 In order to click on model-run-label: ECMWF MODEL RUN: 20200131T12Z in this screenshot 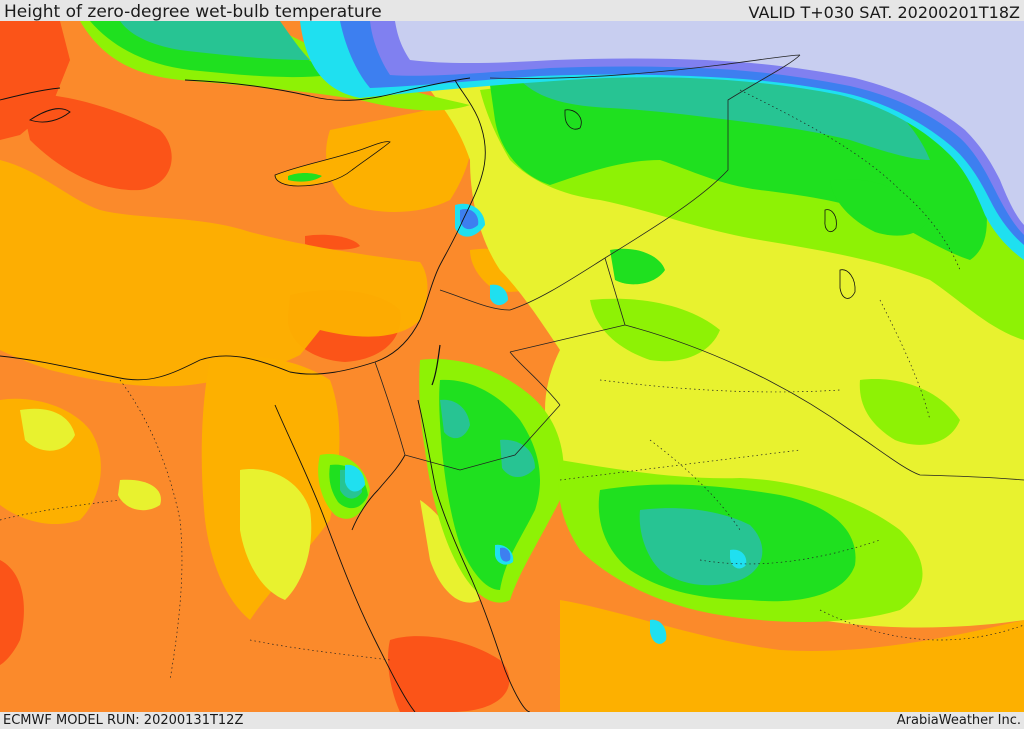, I will do `click(123, 720)`.